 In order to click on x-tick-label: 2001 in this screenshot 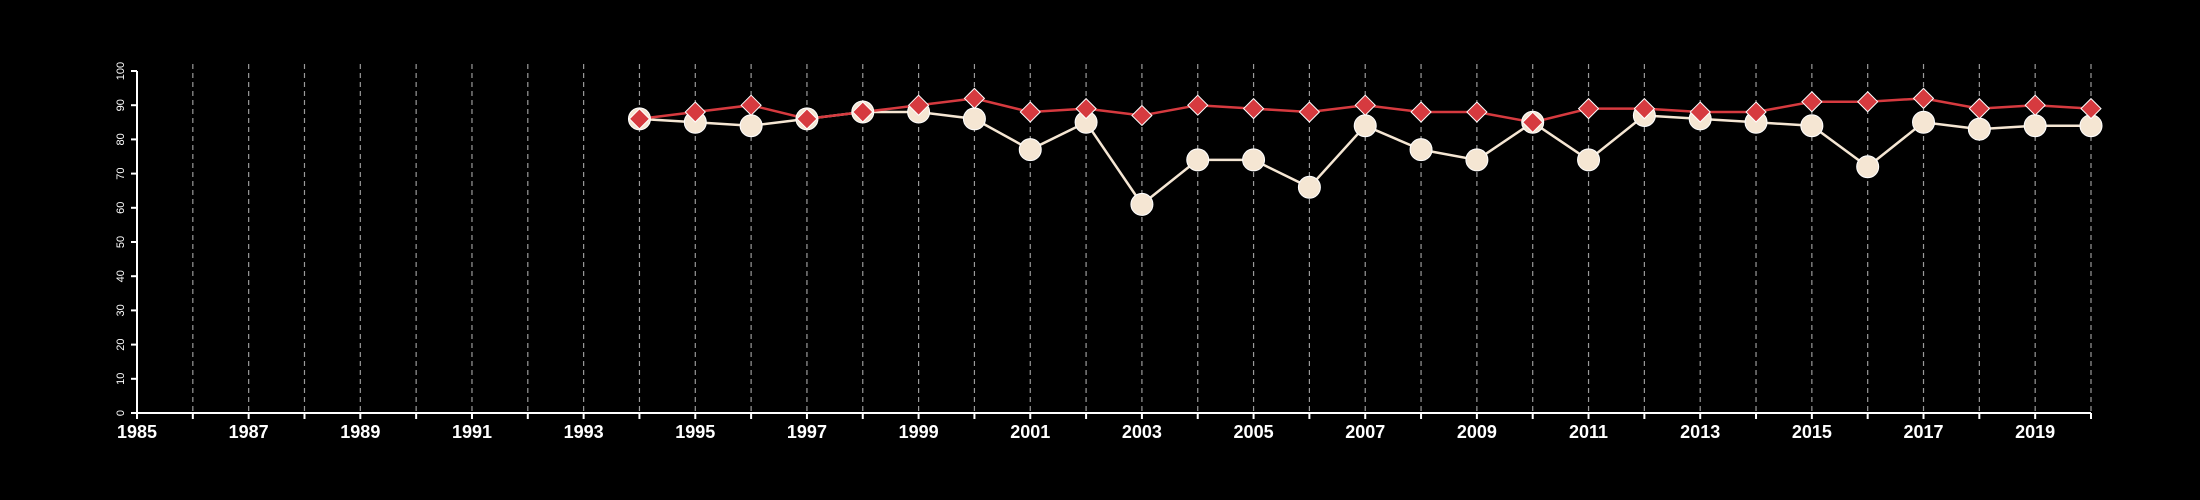, I will do `click(1030, 432)`.